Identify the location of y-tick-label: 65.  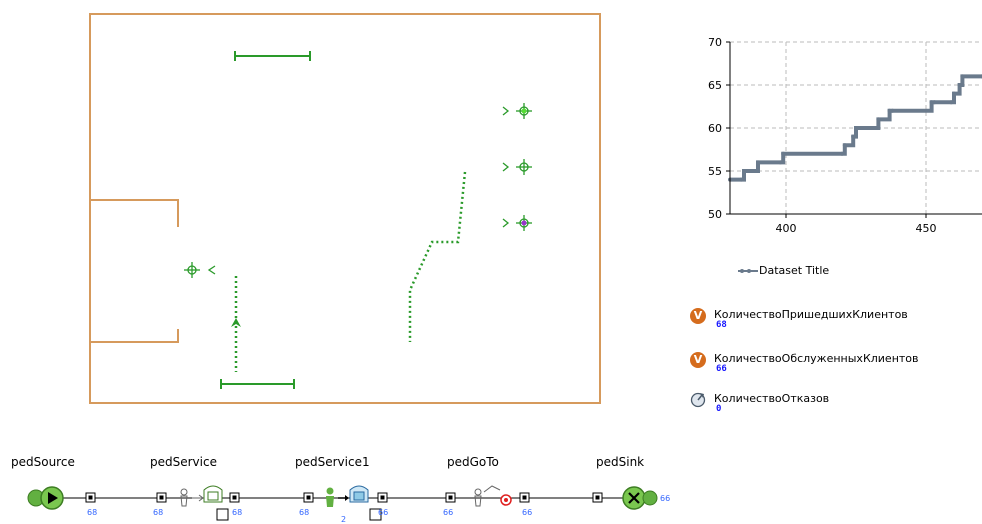
(715, 85).